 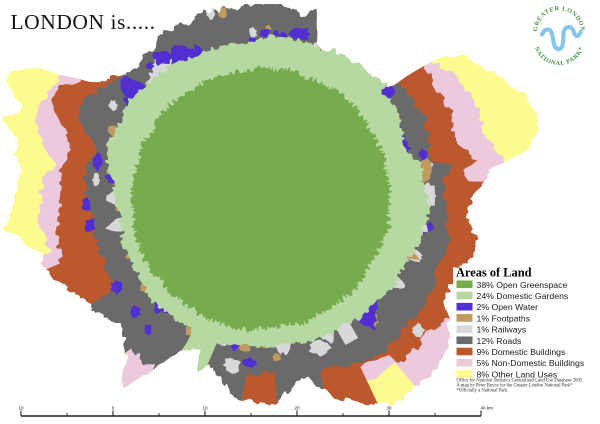 What do you see at coordinates (389, 408) in the screenshot?
I see `svg-text: 30` at bounding box center [389, 408].